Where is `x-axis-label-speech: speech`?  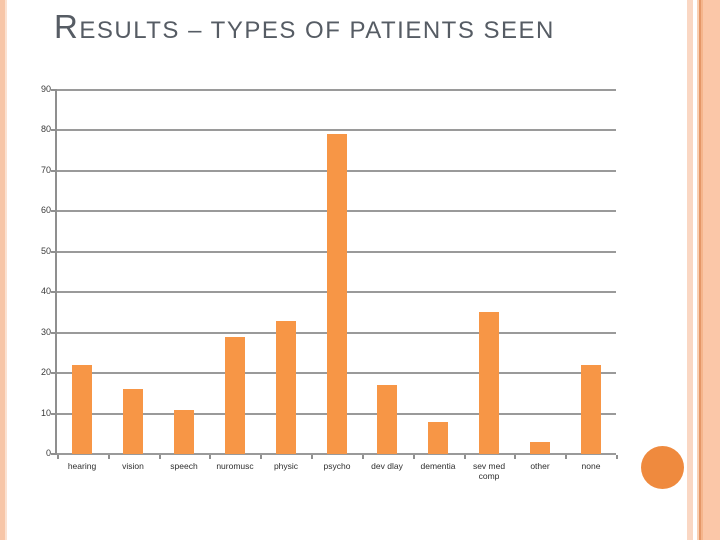 x-axis-label-speech: speech is located at coordinates (184, 466).